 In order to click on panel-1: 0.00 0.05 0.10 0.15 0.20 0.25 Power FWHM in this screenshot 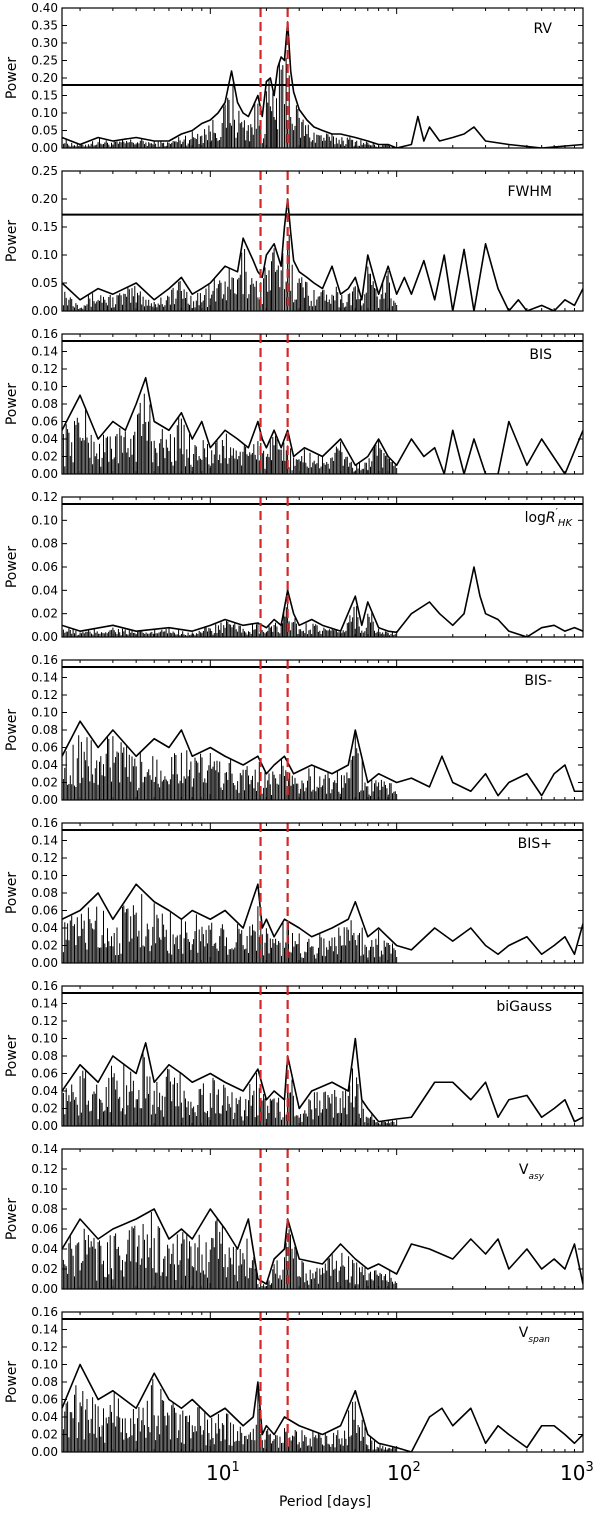, I will do `click(294, 241)`.